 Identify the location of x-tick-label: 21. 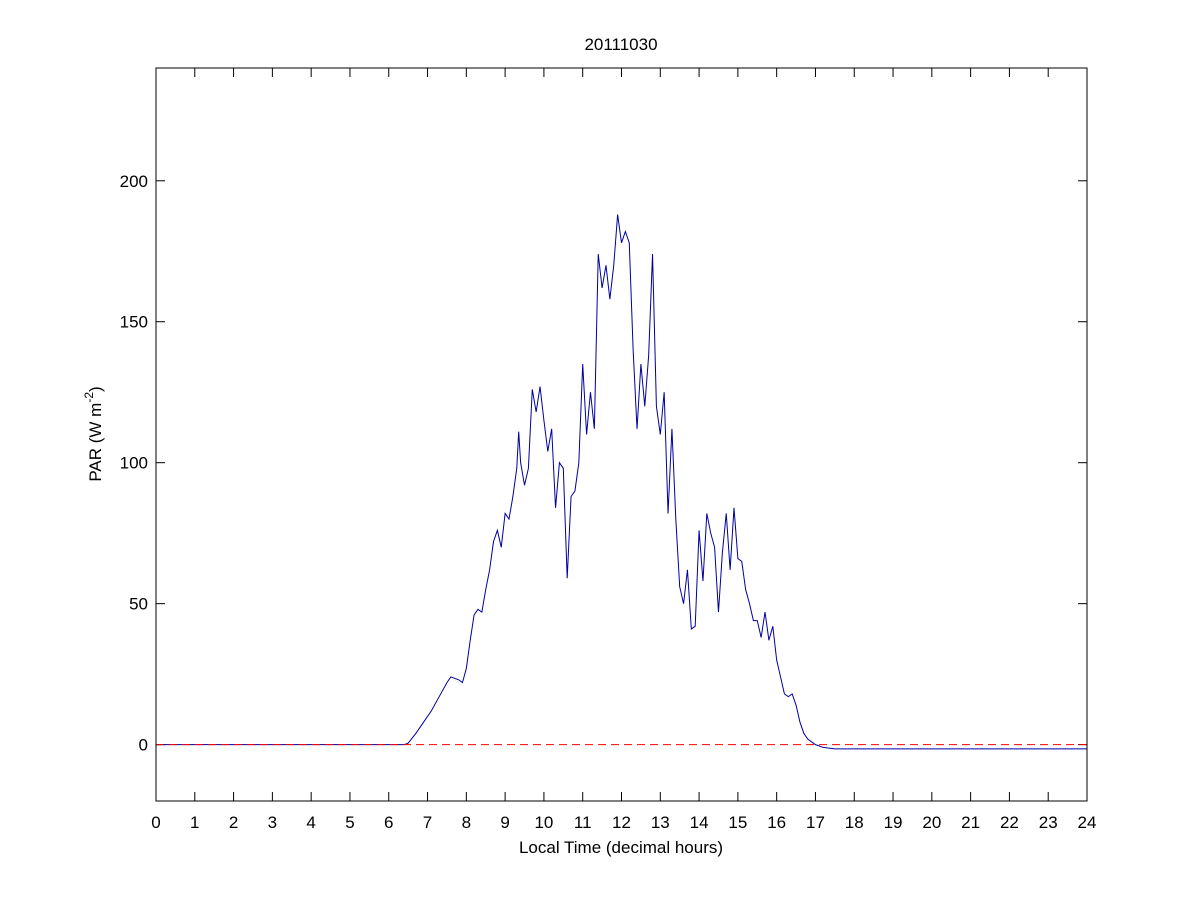
(970, 822).